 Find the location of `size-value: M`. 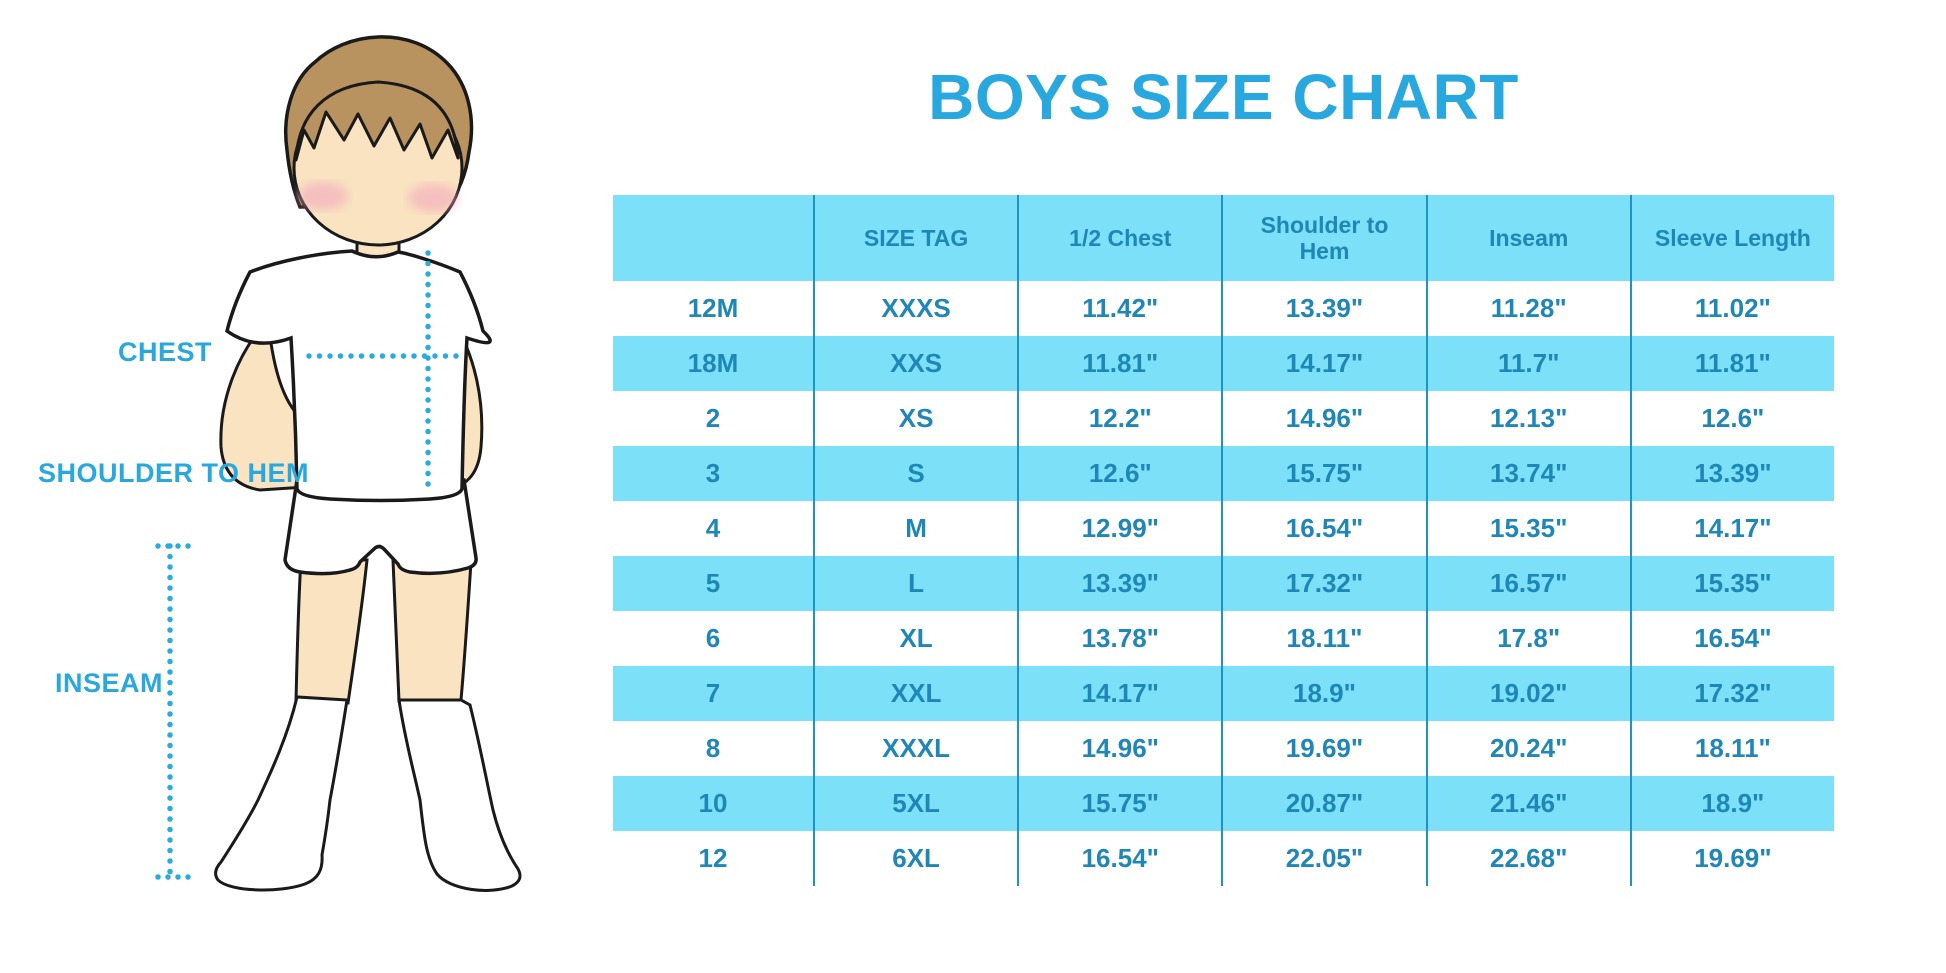

size-value: M is located at coordinates (915, 528).